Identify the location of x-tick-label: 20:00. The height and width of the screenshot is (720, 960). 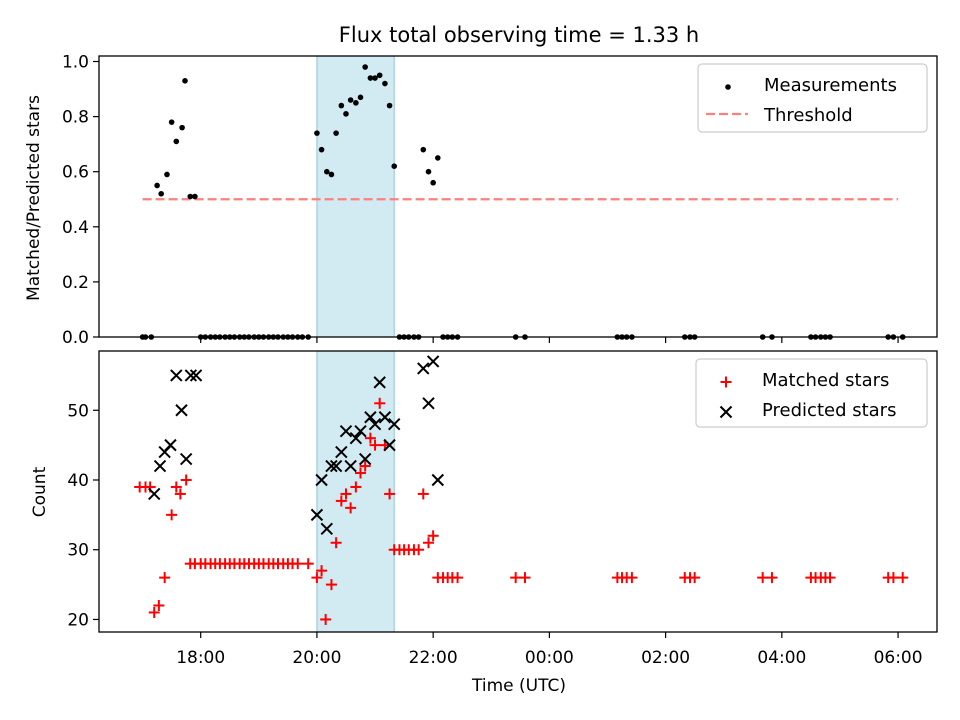
(316, 658).